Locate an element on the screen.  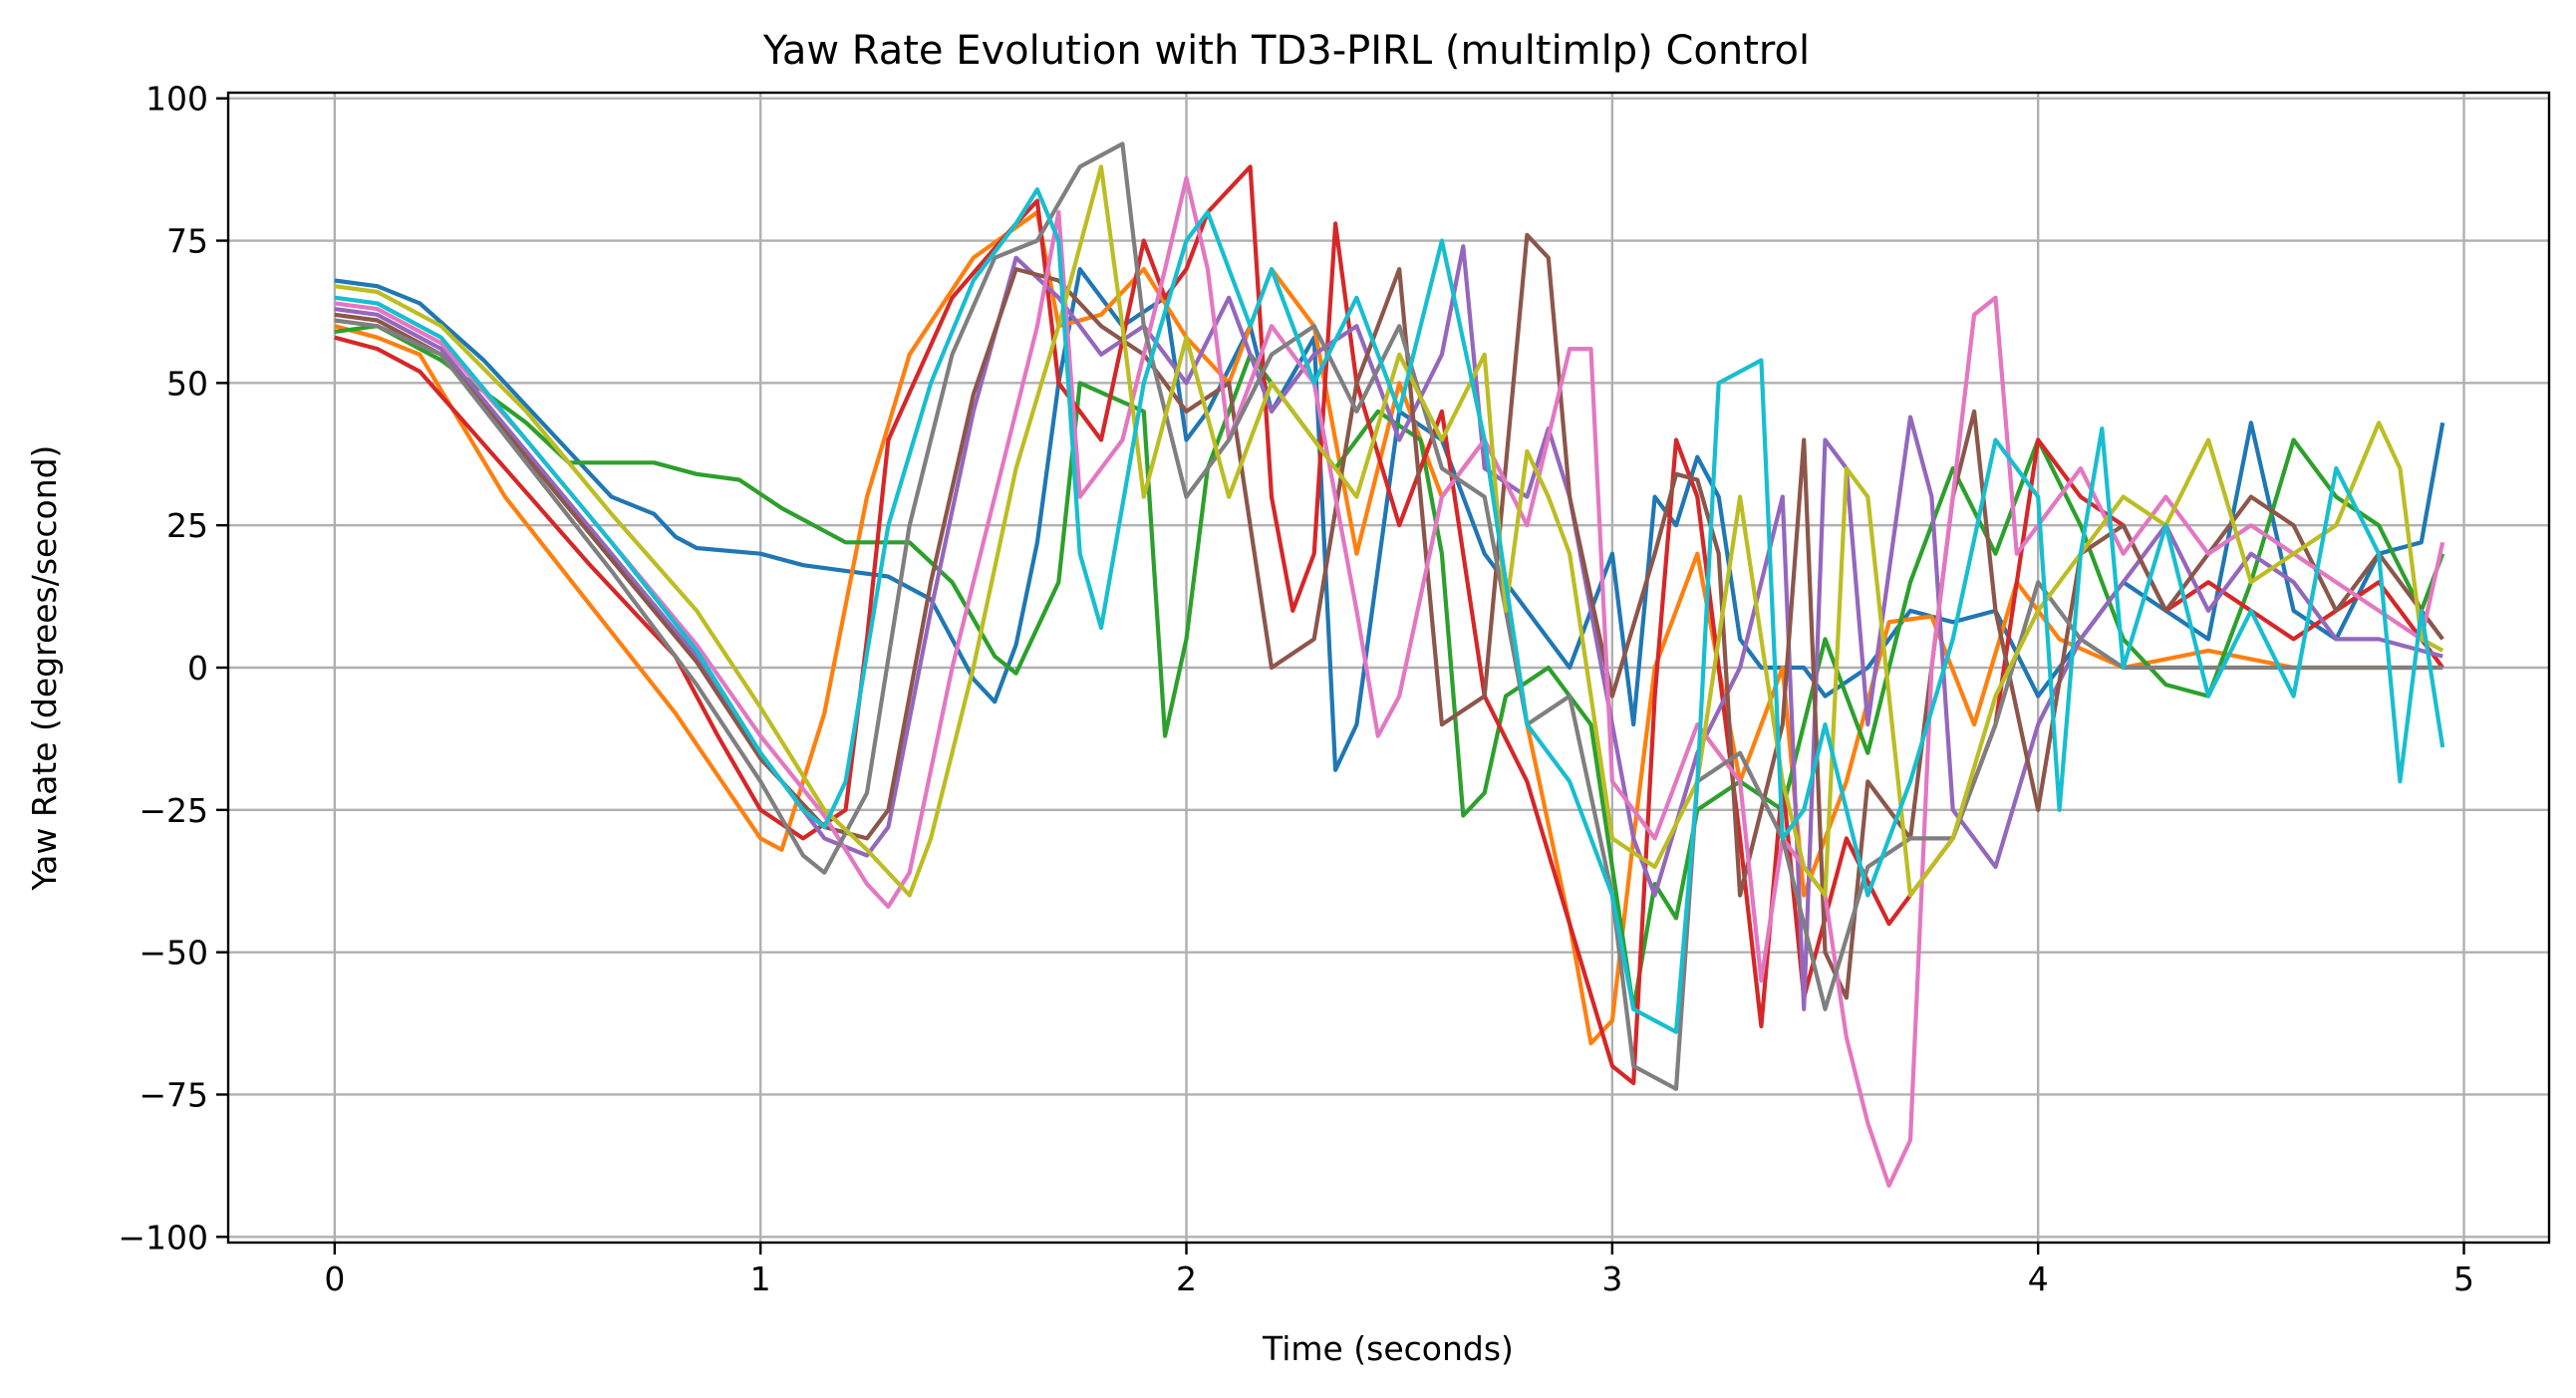
x-axis-label: Time (seconds) is located at coordinates (1388, 1348).